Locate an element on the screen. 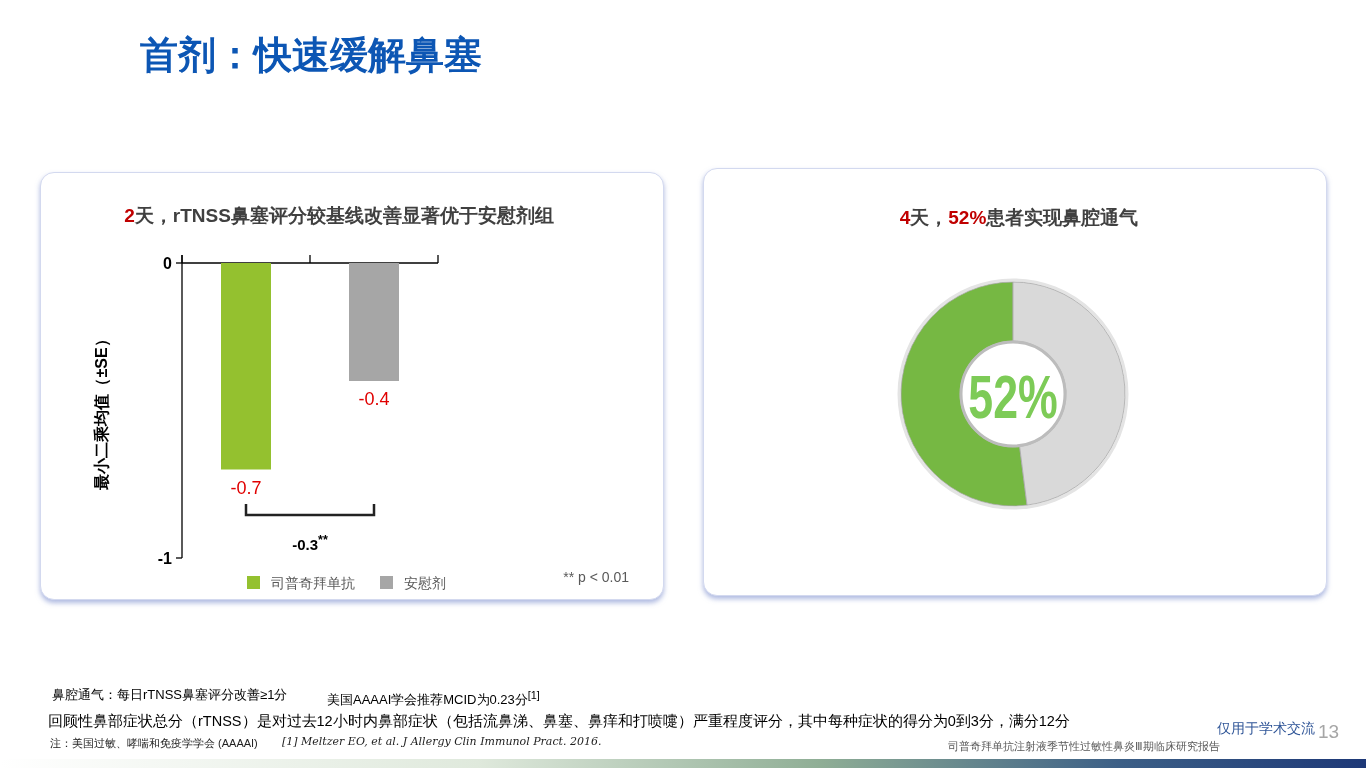 This screenshot has height=768, width=1366. data-label: -0.4 is located at coordinates (374, 399).